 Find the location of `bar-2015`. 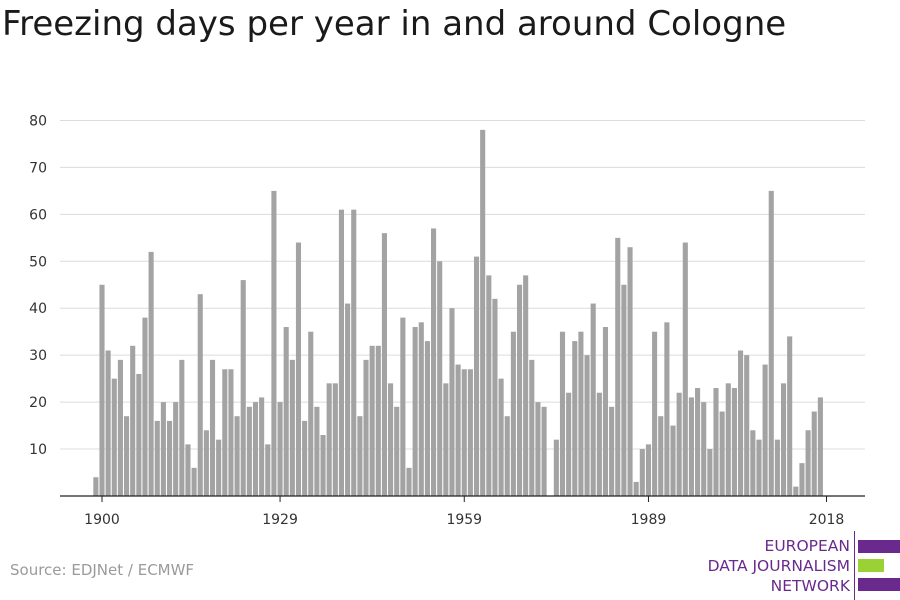

bar-2015 is located at coordinates (808, 463).